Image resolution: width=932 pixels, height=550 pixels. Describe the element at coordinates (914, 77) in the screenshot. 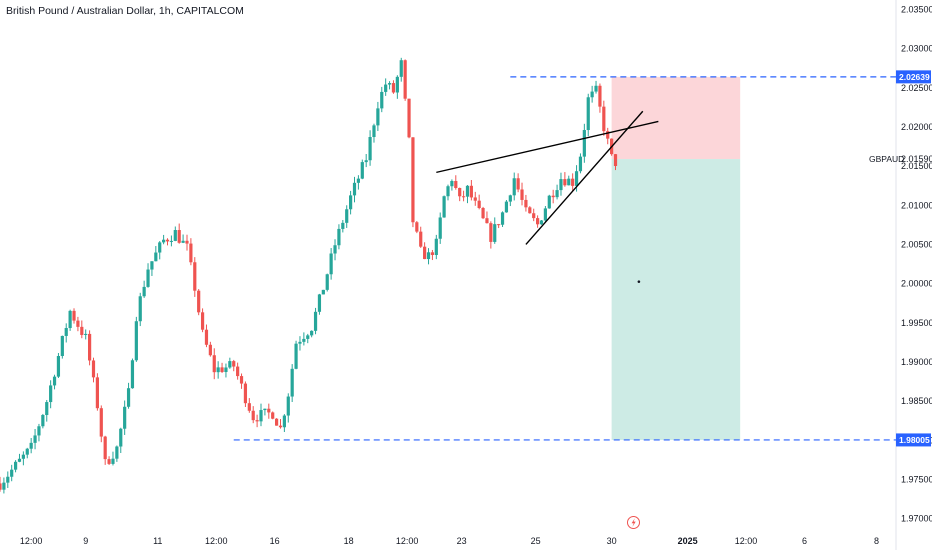

I see `price-tag-label: 2.02639` at that location.